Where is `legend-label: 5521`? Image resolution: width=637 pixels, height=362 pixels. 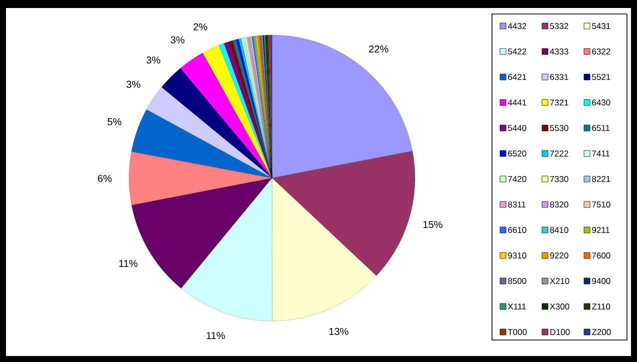
legend-label: 5521 is located at coordinates (601, 77).